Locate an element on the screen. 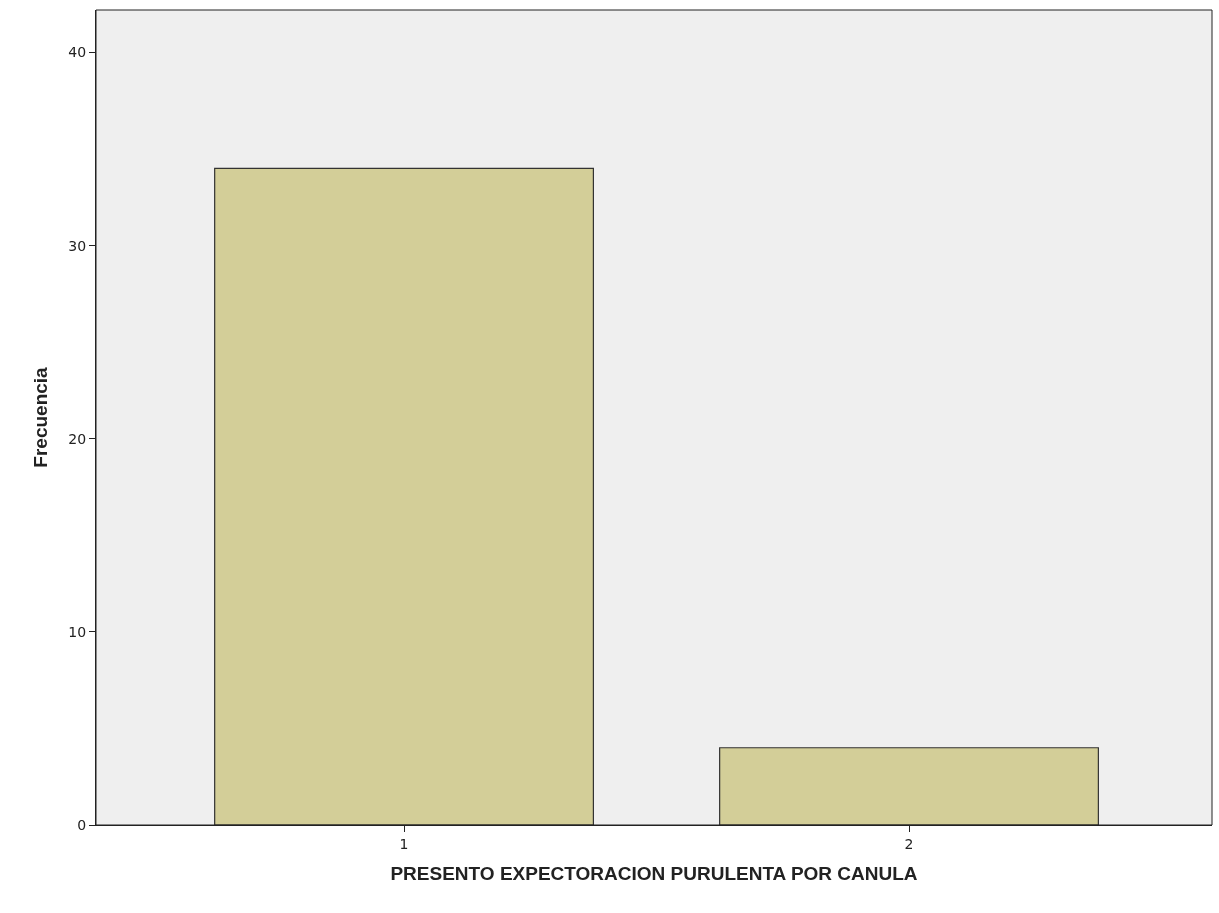 This screenshot has height=913, width=1219. y-tick-label: 0 is located at coordinates (82, 824).